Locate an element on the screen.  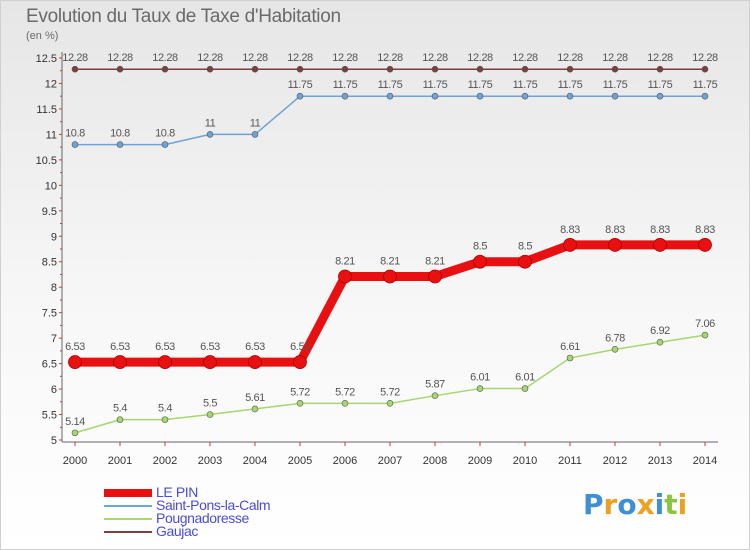
y-tick-label: 11.5 is located at coordinates (46, 110).